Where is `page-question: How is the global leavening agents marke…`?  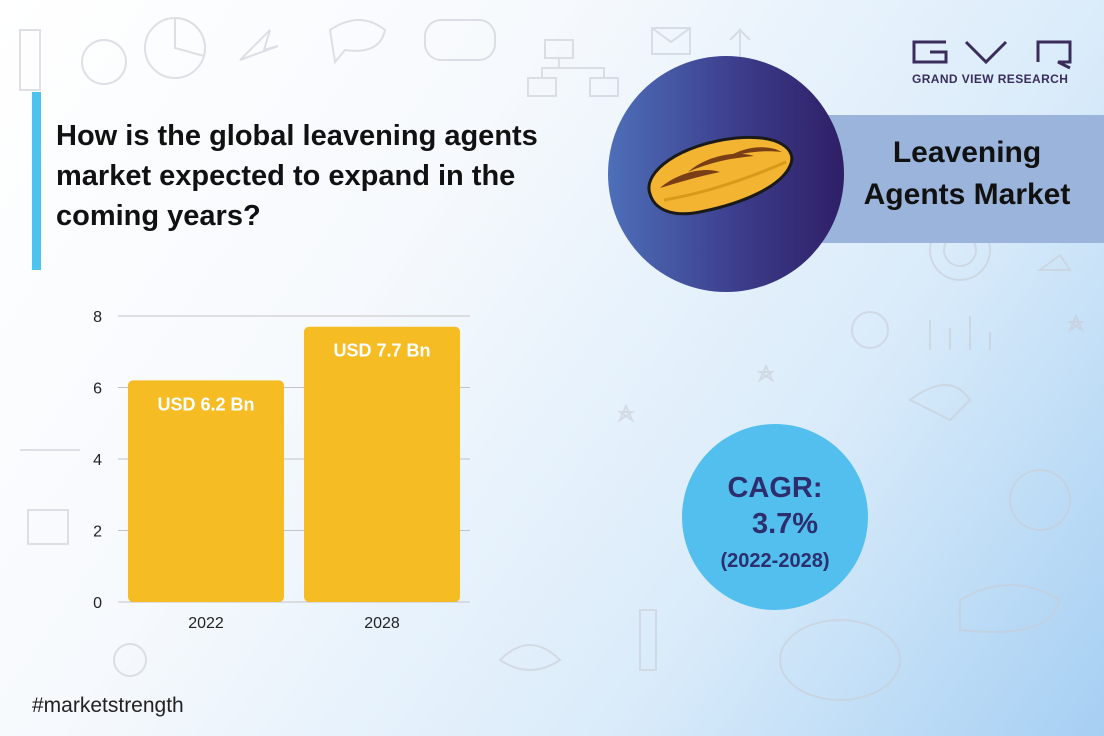 page-question: How is the global leavening agents marke… is located at coordinates (297, 176).